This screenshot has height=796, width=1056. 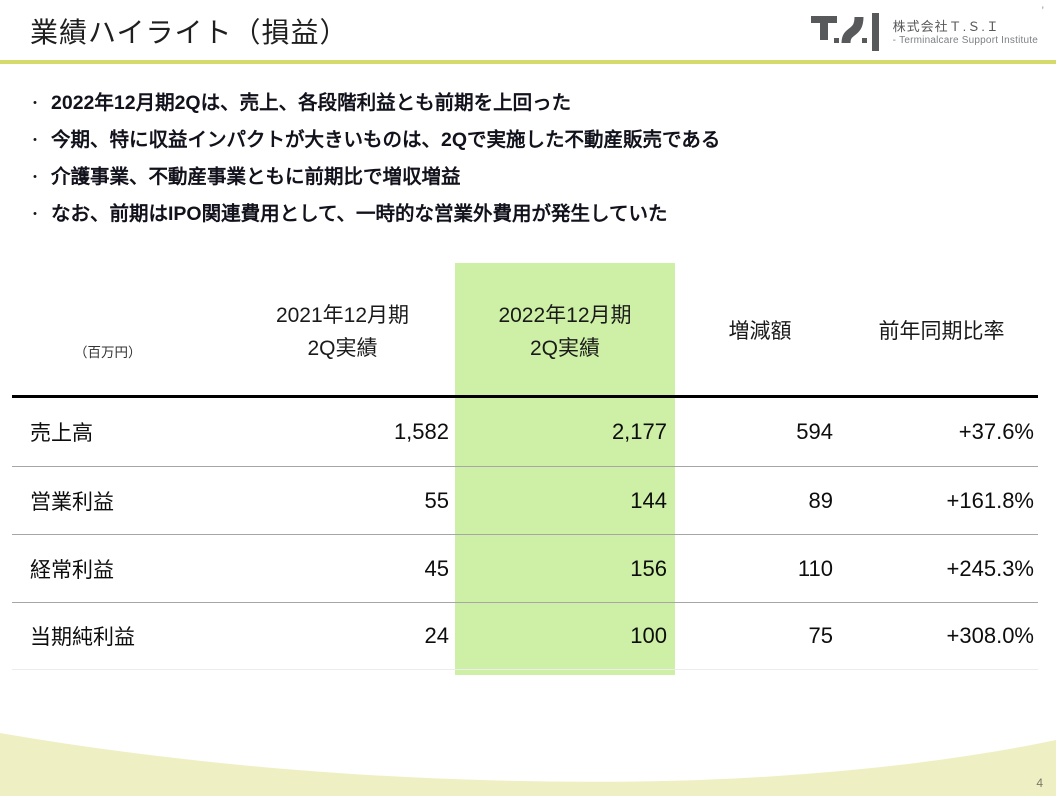 What do you see at coordinates (525, 432) in the screenshot?
I see `table-row-net-sales: 売上高 1,582 2,177 594 +37.6%` at bounding box center [525, 432].